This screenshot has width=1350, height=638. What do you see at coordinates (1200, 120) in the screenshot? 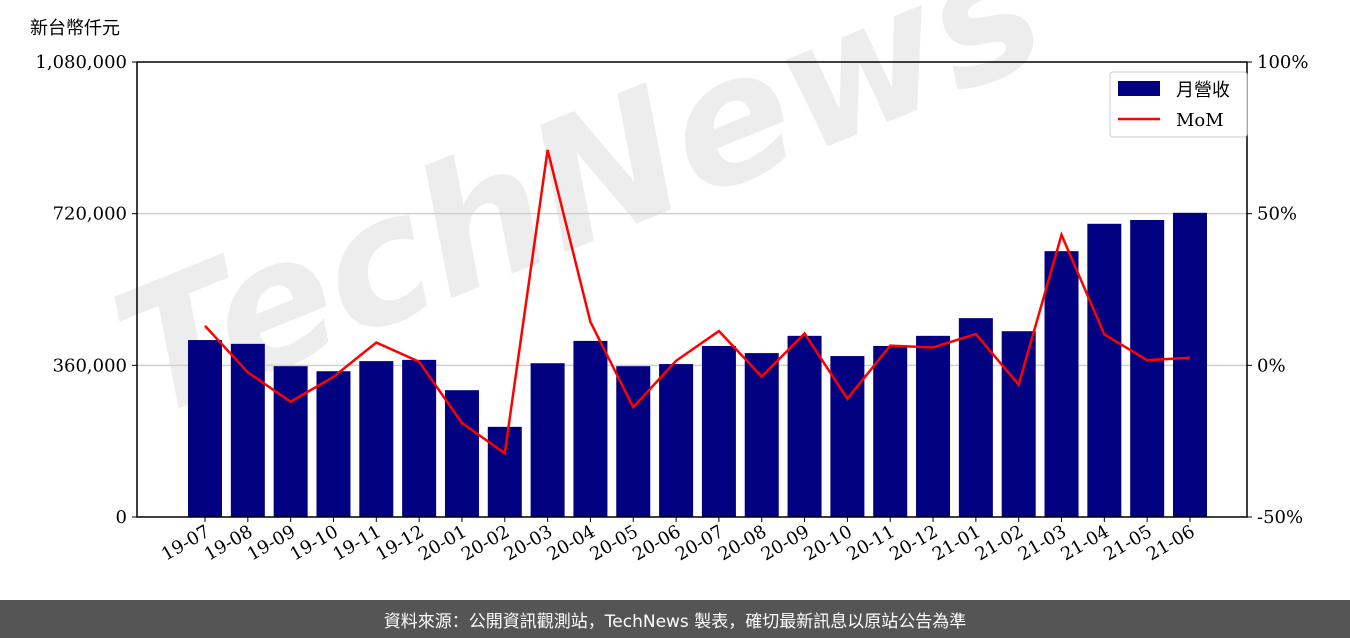
I see `legend-label-mom: MoM` at bounding box center [1200, 120].